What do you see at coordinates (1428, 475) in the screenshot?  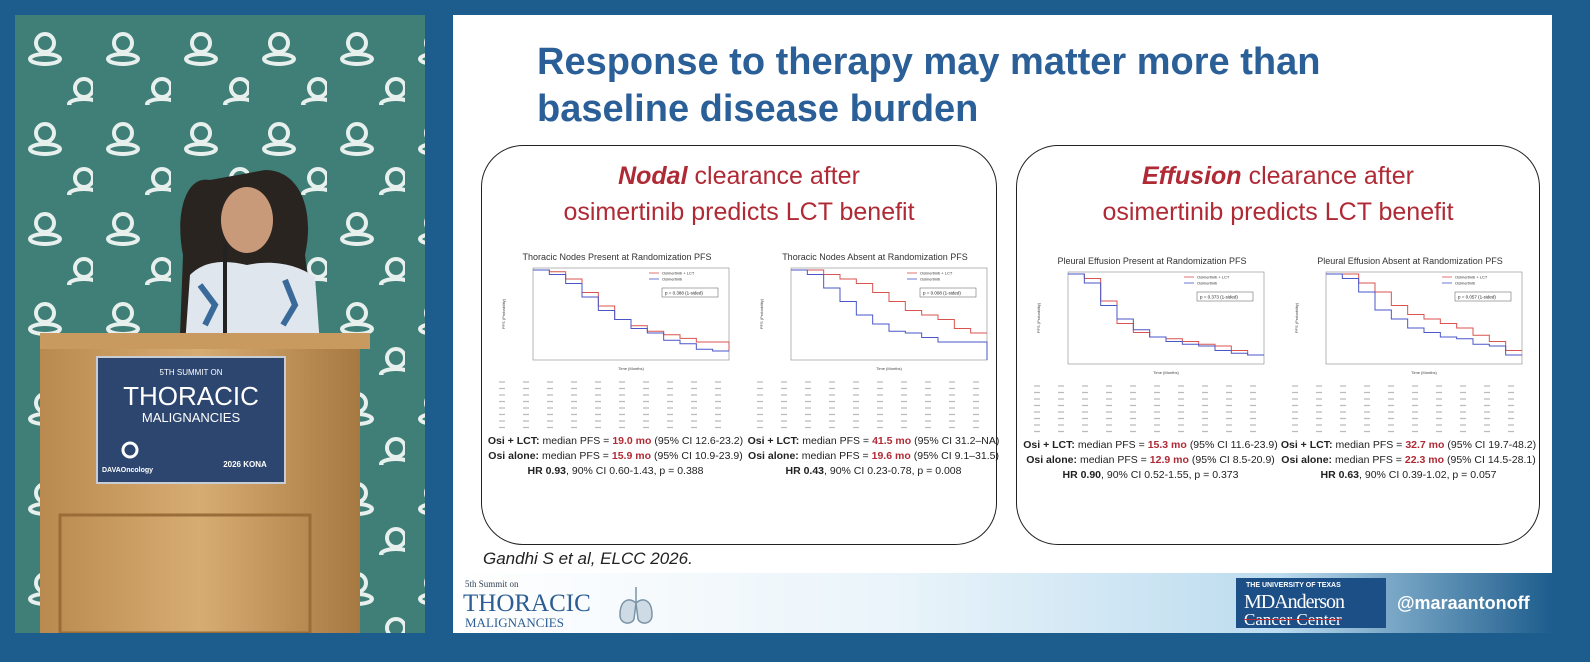 I see `hr-text: , 90% CI 0.39-1.02, p = 0.057` at bounding box center [1428, 475].